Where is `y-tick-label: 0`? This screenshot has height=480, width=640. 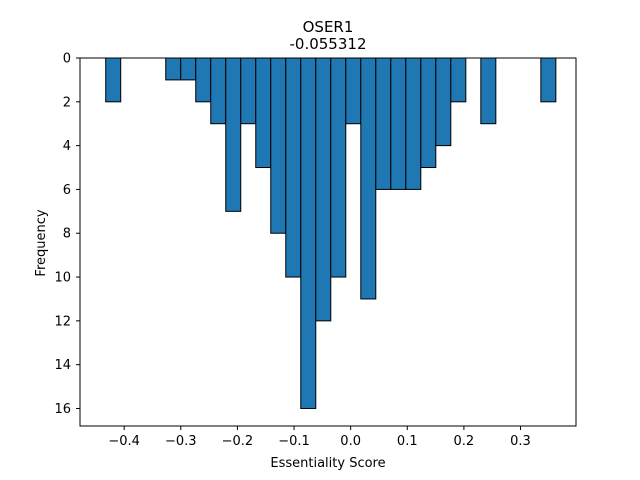 y-tick-label: 0 is located at coordinates (67, 59).